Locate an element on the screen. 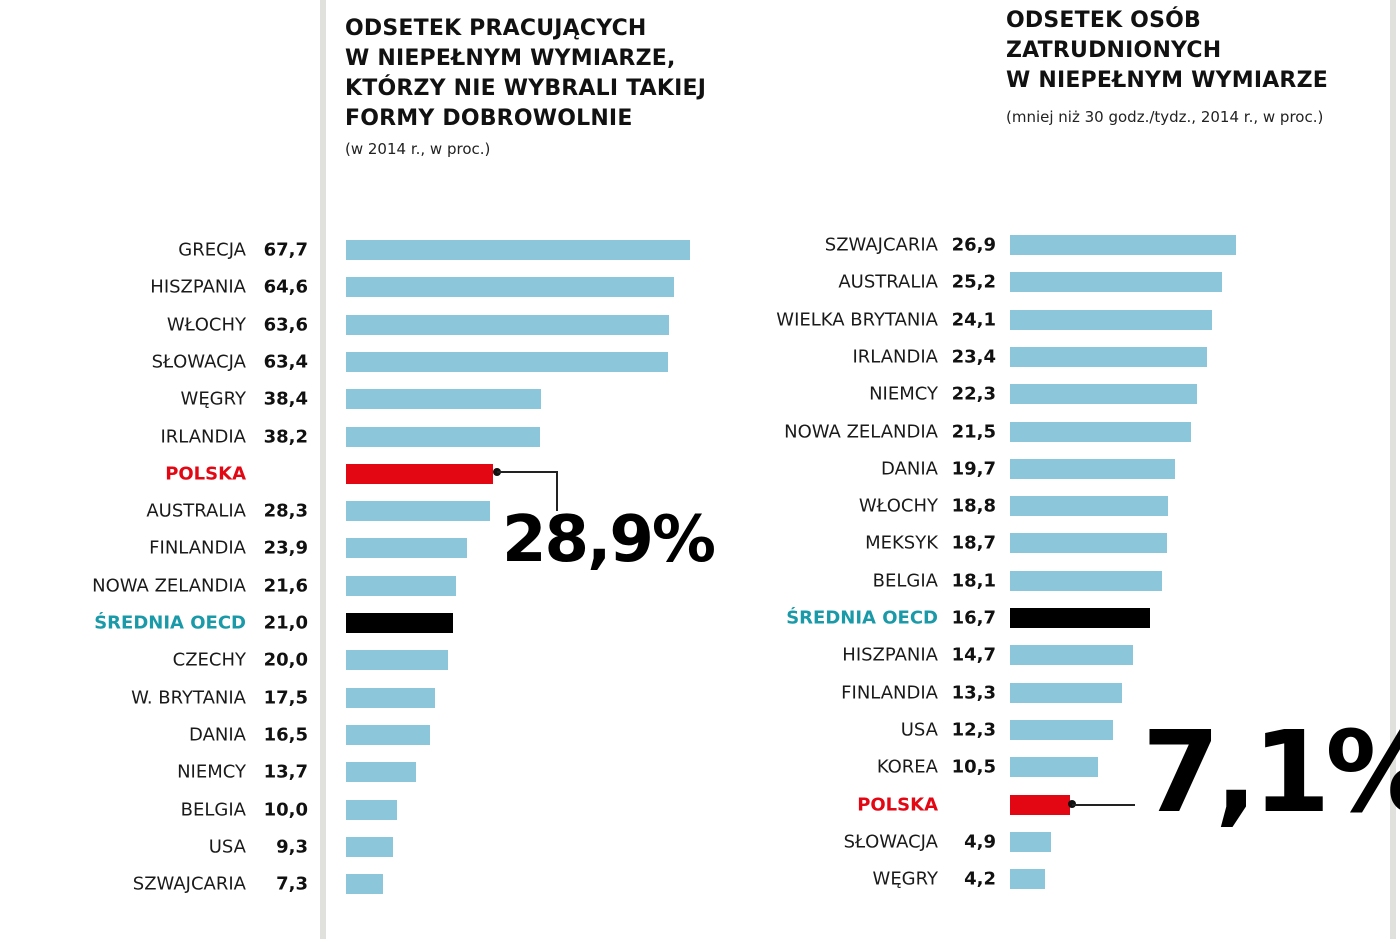 This screenshot has height=939, width=1400. value-label: 4,2 is located at coordinates (980, 879).